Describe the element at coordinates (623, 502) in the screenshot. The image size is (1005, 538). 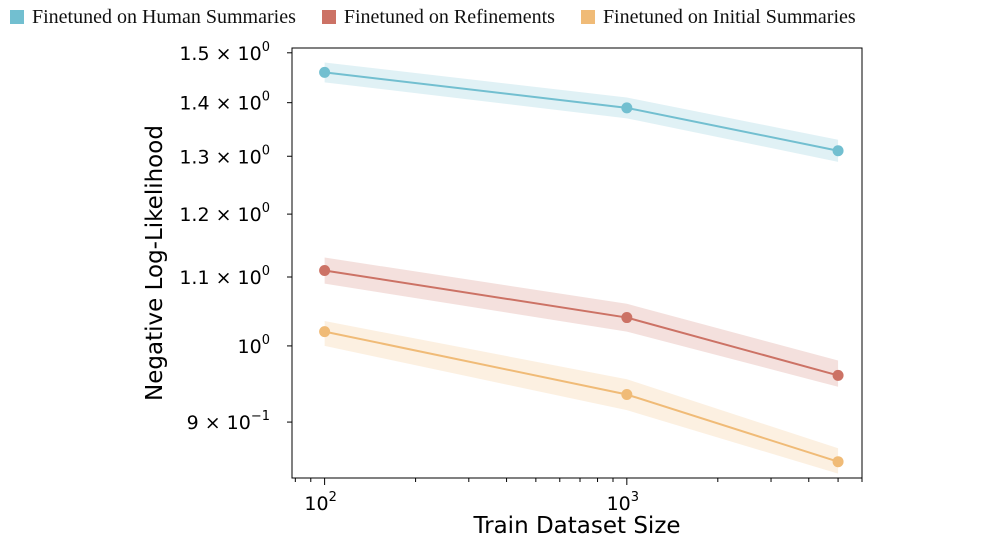
I see `x-tick-label-1: 10³` at that location.